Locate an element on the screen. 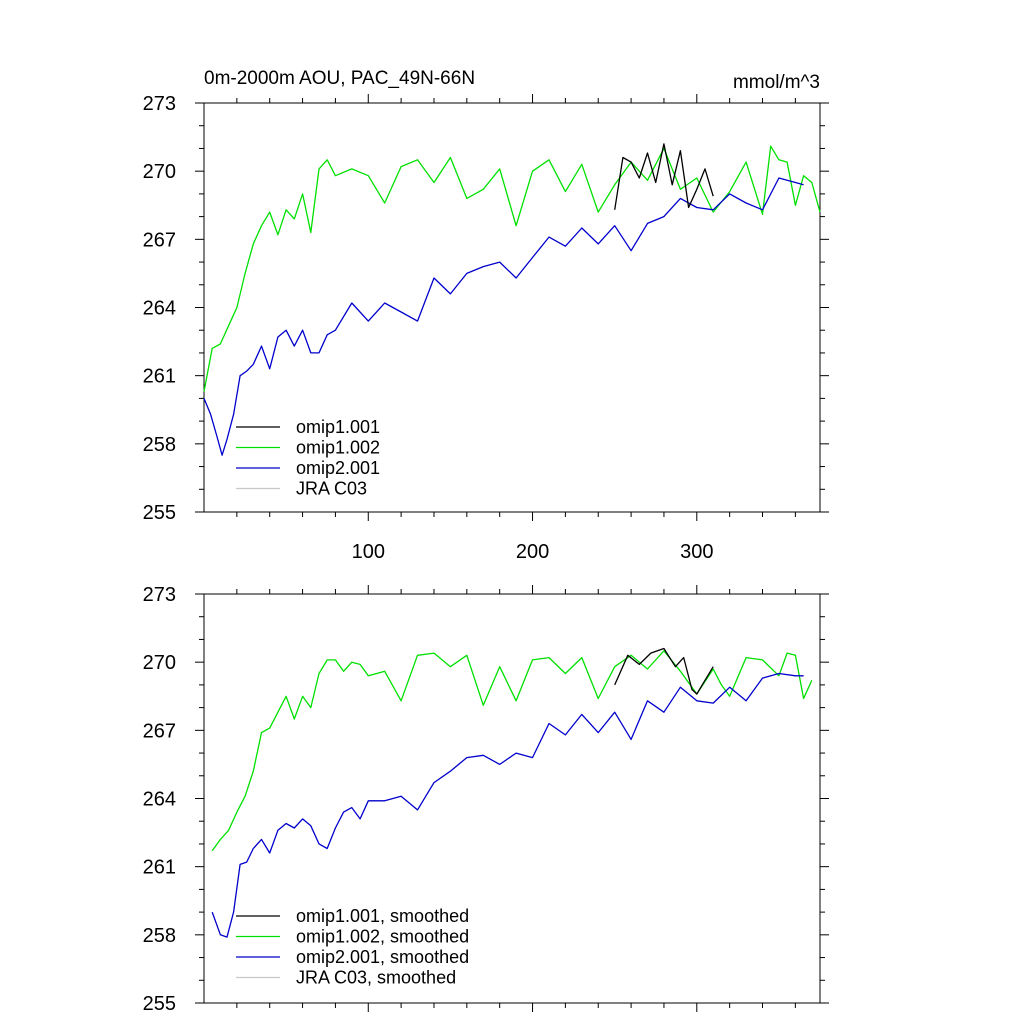  units-label: mmol/m^3 is located at coordinates (776, 82).